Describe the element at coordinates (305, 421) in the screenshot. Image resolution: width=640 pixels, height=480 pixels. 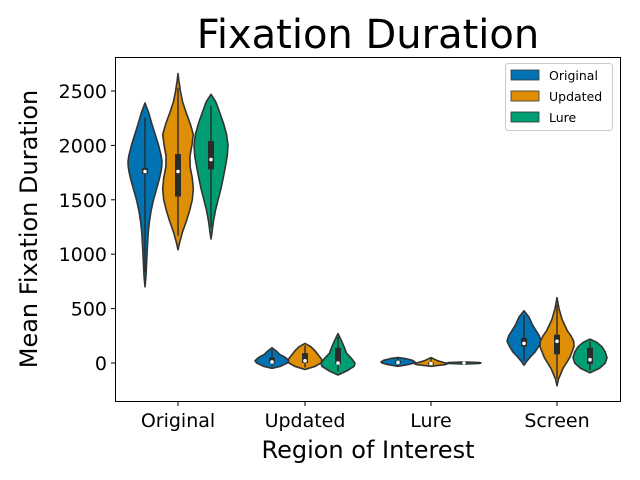
I see `x-tick-label: Updated` at that location.